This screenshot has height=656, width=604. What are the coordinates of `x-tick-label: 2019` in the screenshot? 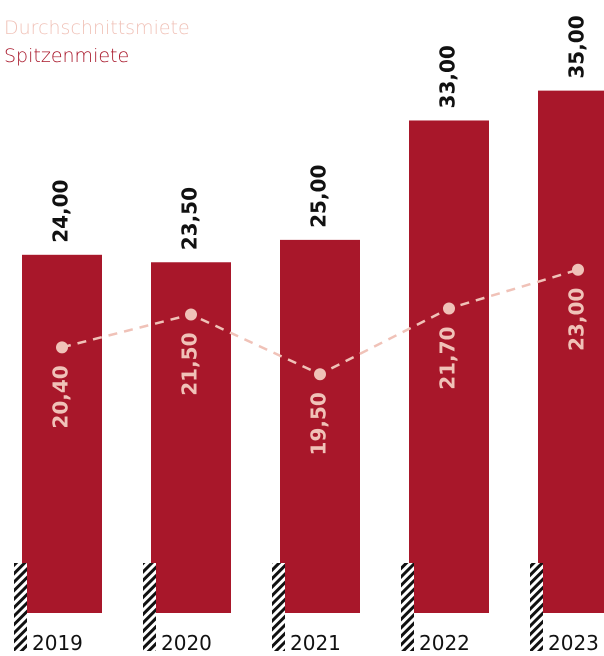 It's located at (57, 643).